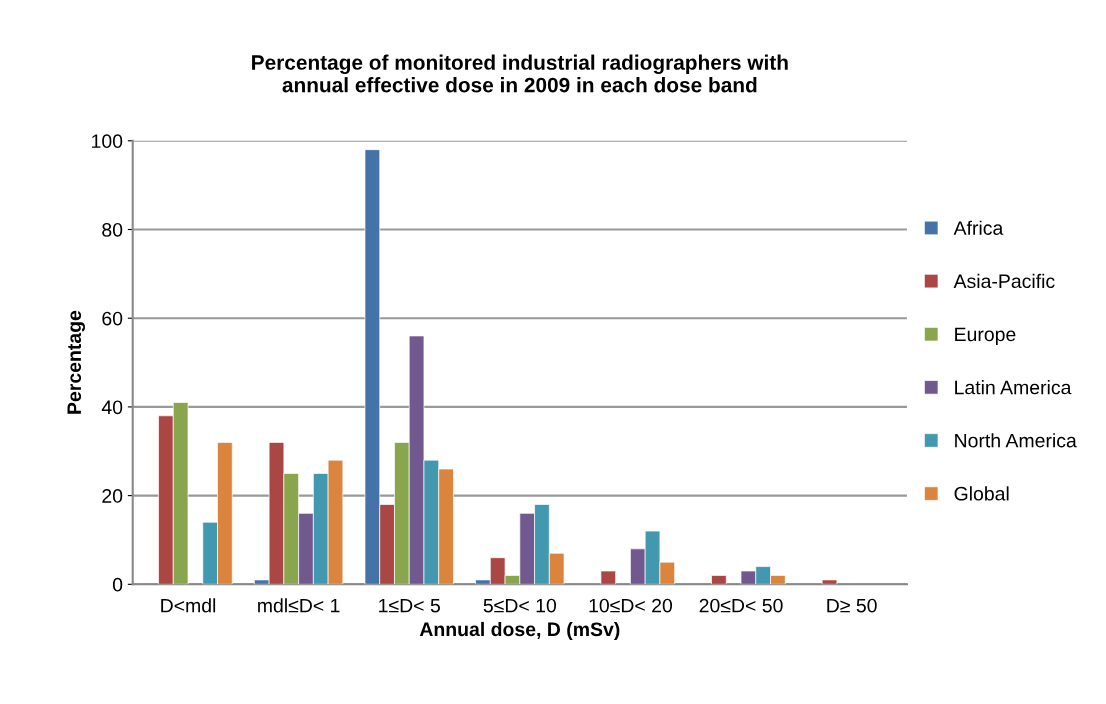 The height and width of the screenshot is (704, 1106). Describe the element at coordinates (1004, 281) in the screenshot. I see `legend-label: Asia-Pacific` at that location.